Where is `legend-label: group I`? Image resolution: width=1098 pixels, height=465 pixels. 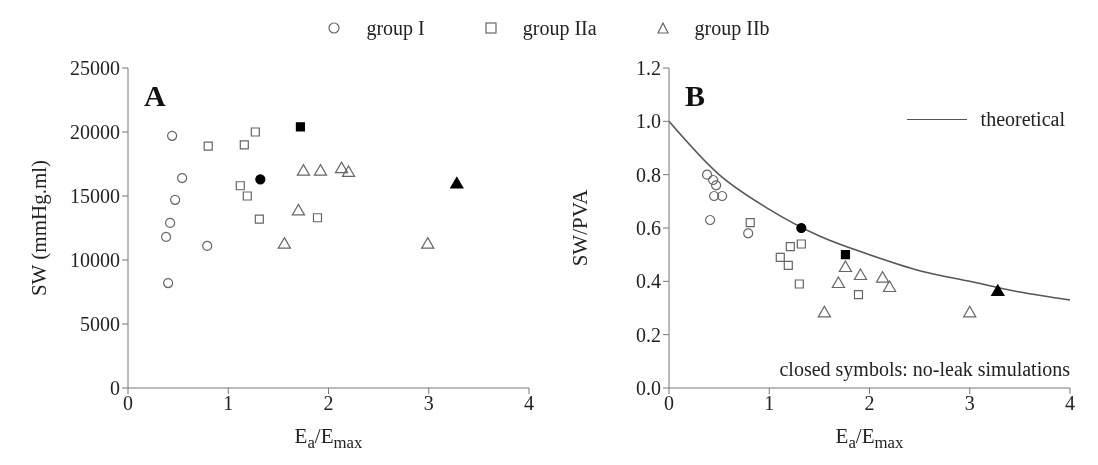 legend-label: group I is located at coordinates (395, 28).